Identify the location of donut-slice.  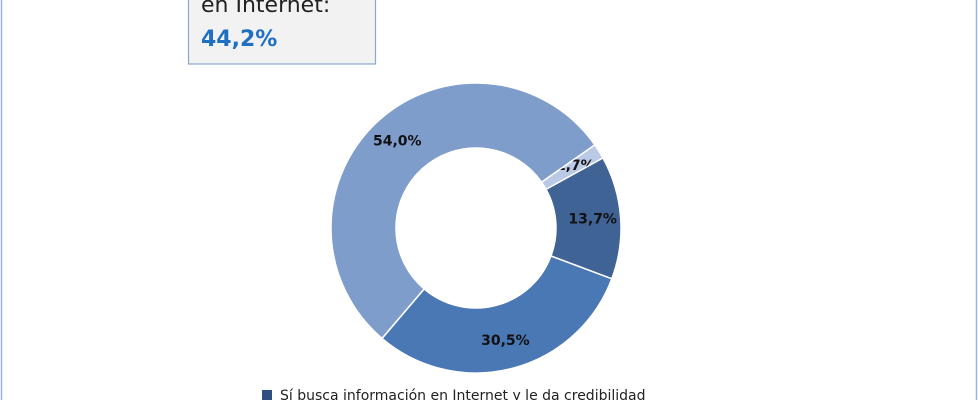
(496, 314).